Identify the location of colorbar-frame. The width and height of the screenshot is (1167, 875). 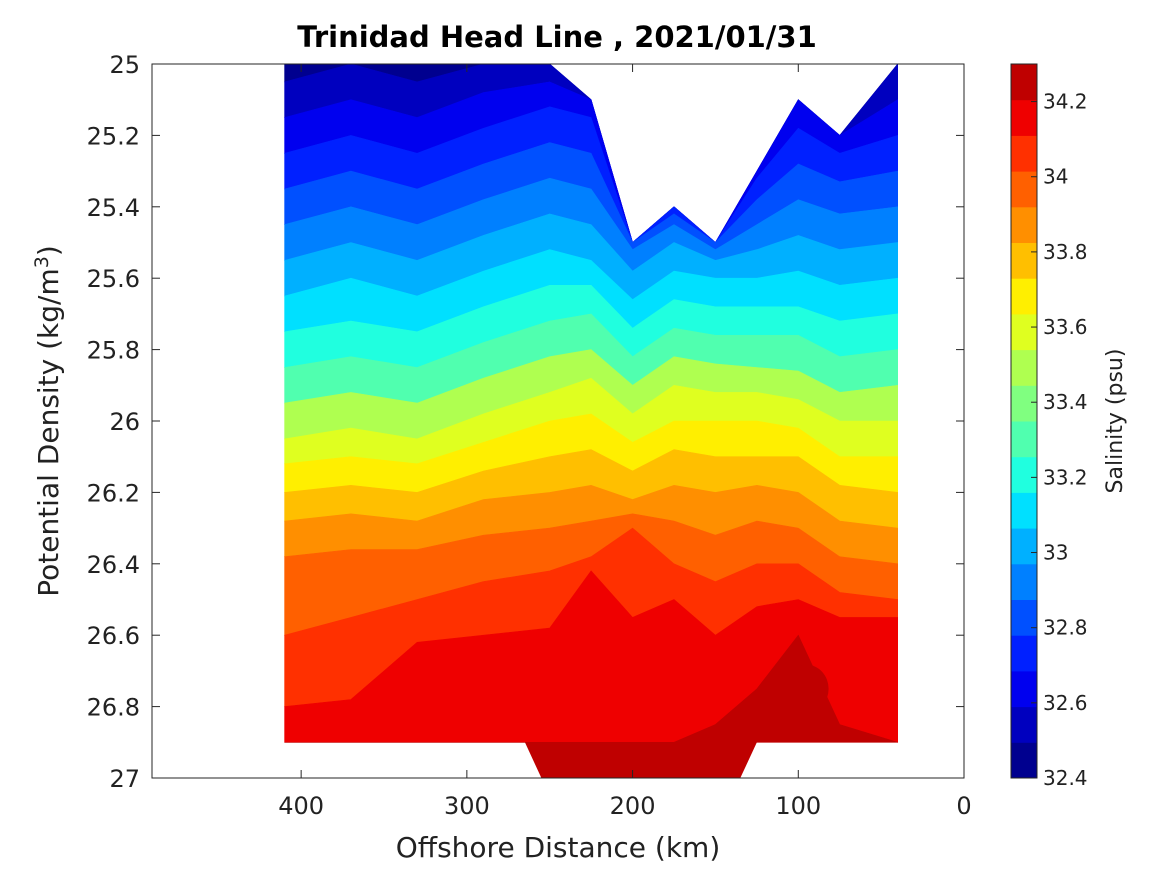
(1024, 421).